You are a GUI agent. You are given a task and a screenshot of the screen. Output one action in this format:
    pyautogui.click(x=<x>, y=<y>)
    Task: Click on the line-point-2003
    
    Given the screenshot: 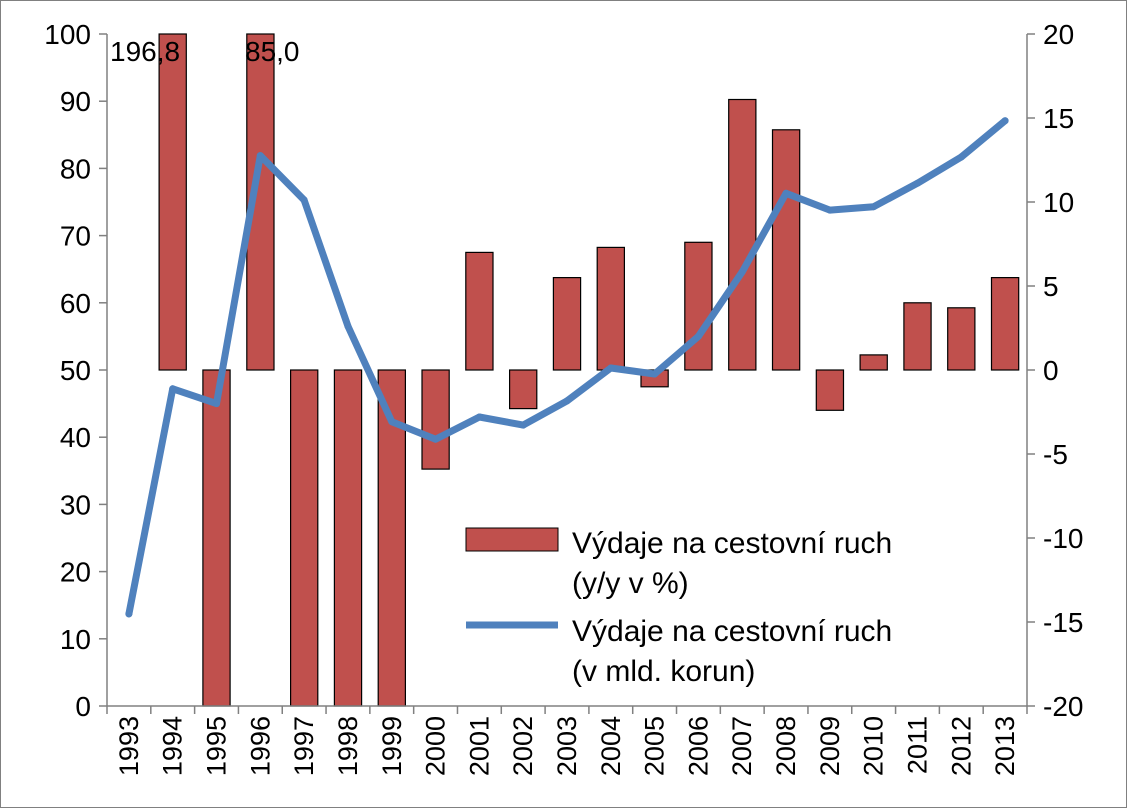 What is the action you would take?
    pyautogui.click(x=567, y=401)
    